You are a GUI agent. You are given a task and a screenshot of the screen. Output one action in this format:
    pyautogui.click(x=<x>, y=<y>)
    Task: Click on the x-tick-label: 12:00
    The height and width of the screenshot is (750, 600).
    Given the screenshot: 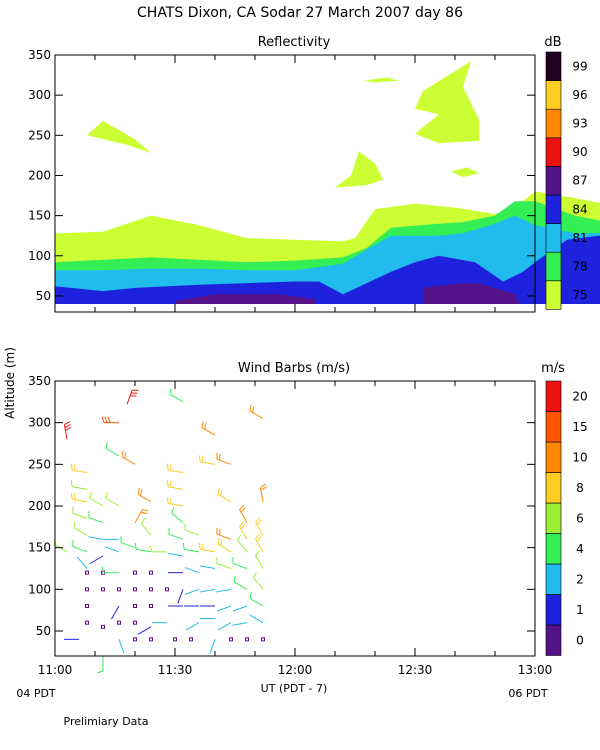 What is the action you would take?
    pyautogui.click(x=295, y=670)
    